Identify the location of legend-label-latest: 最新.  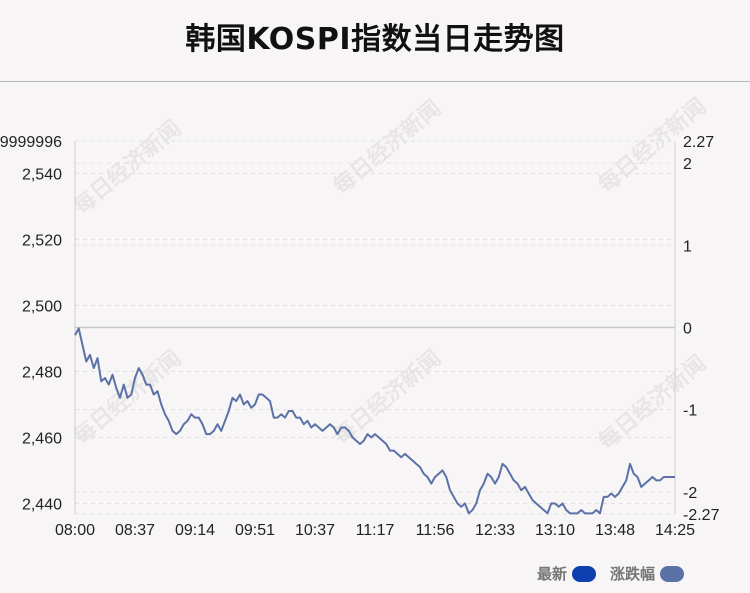
(551, 574).